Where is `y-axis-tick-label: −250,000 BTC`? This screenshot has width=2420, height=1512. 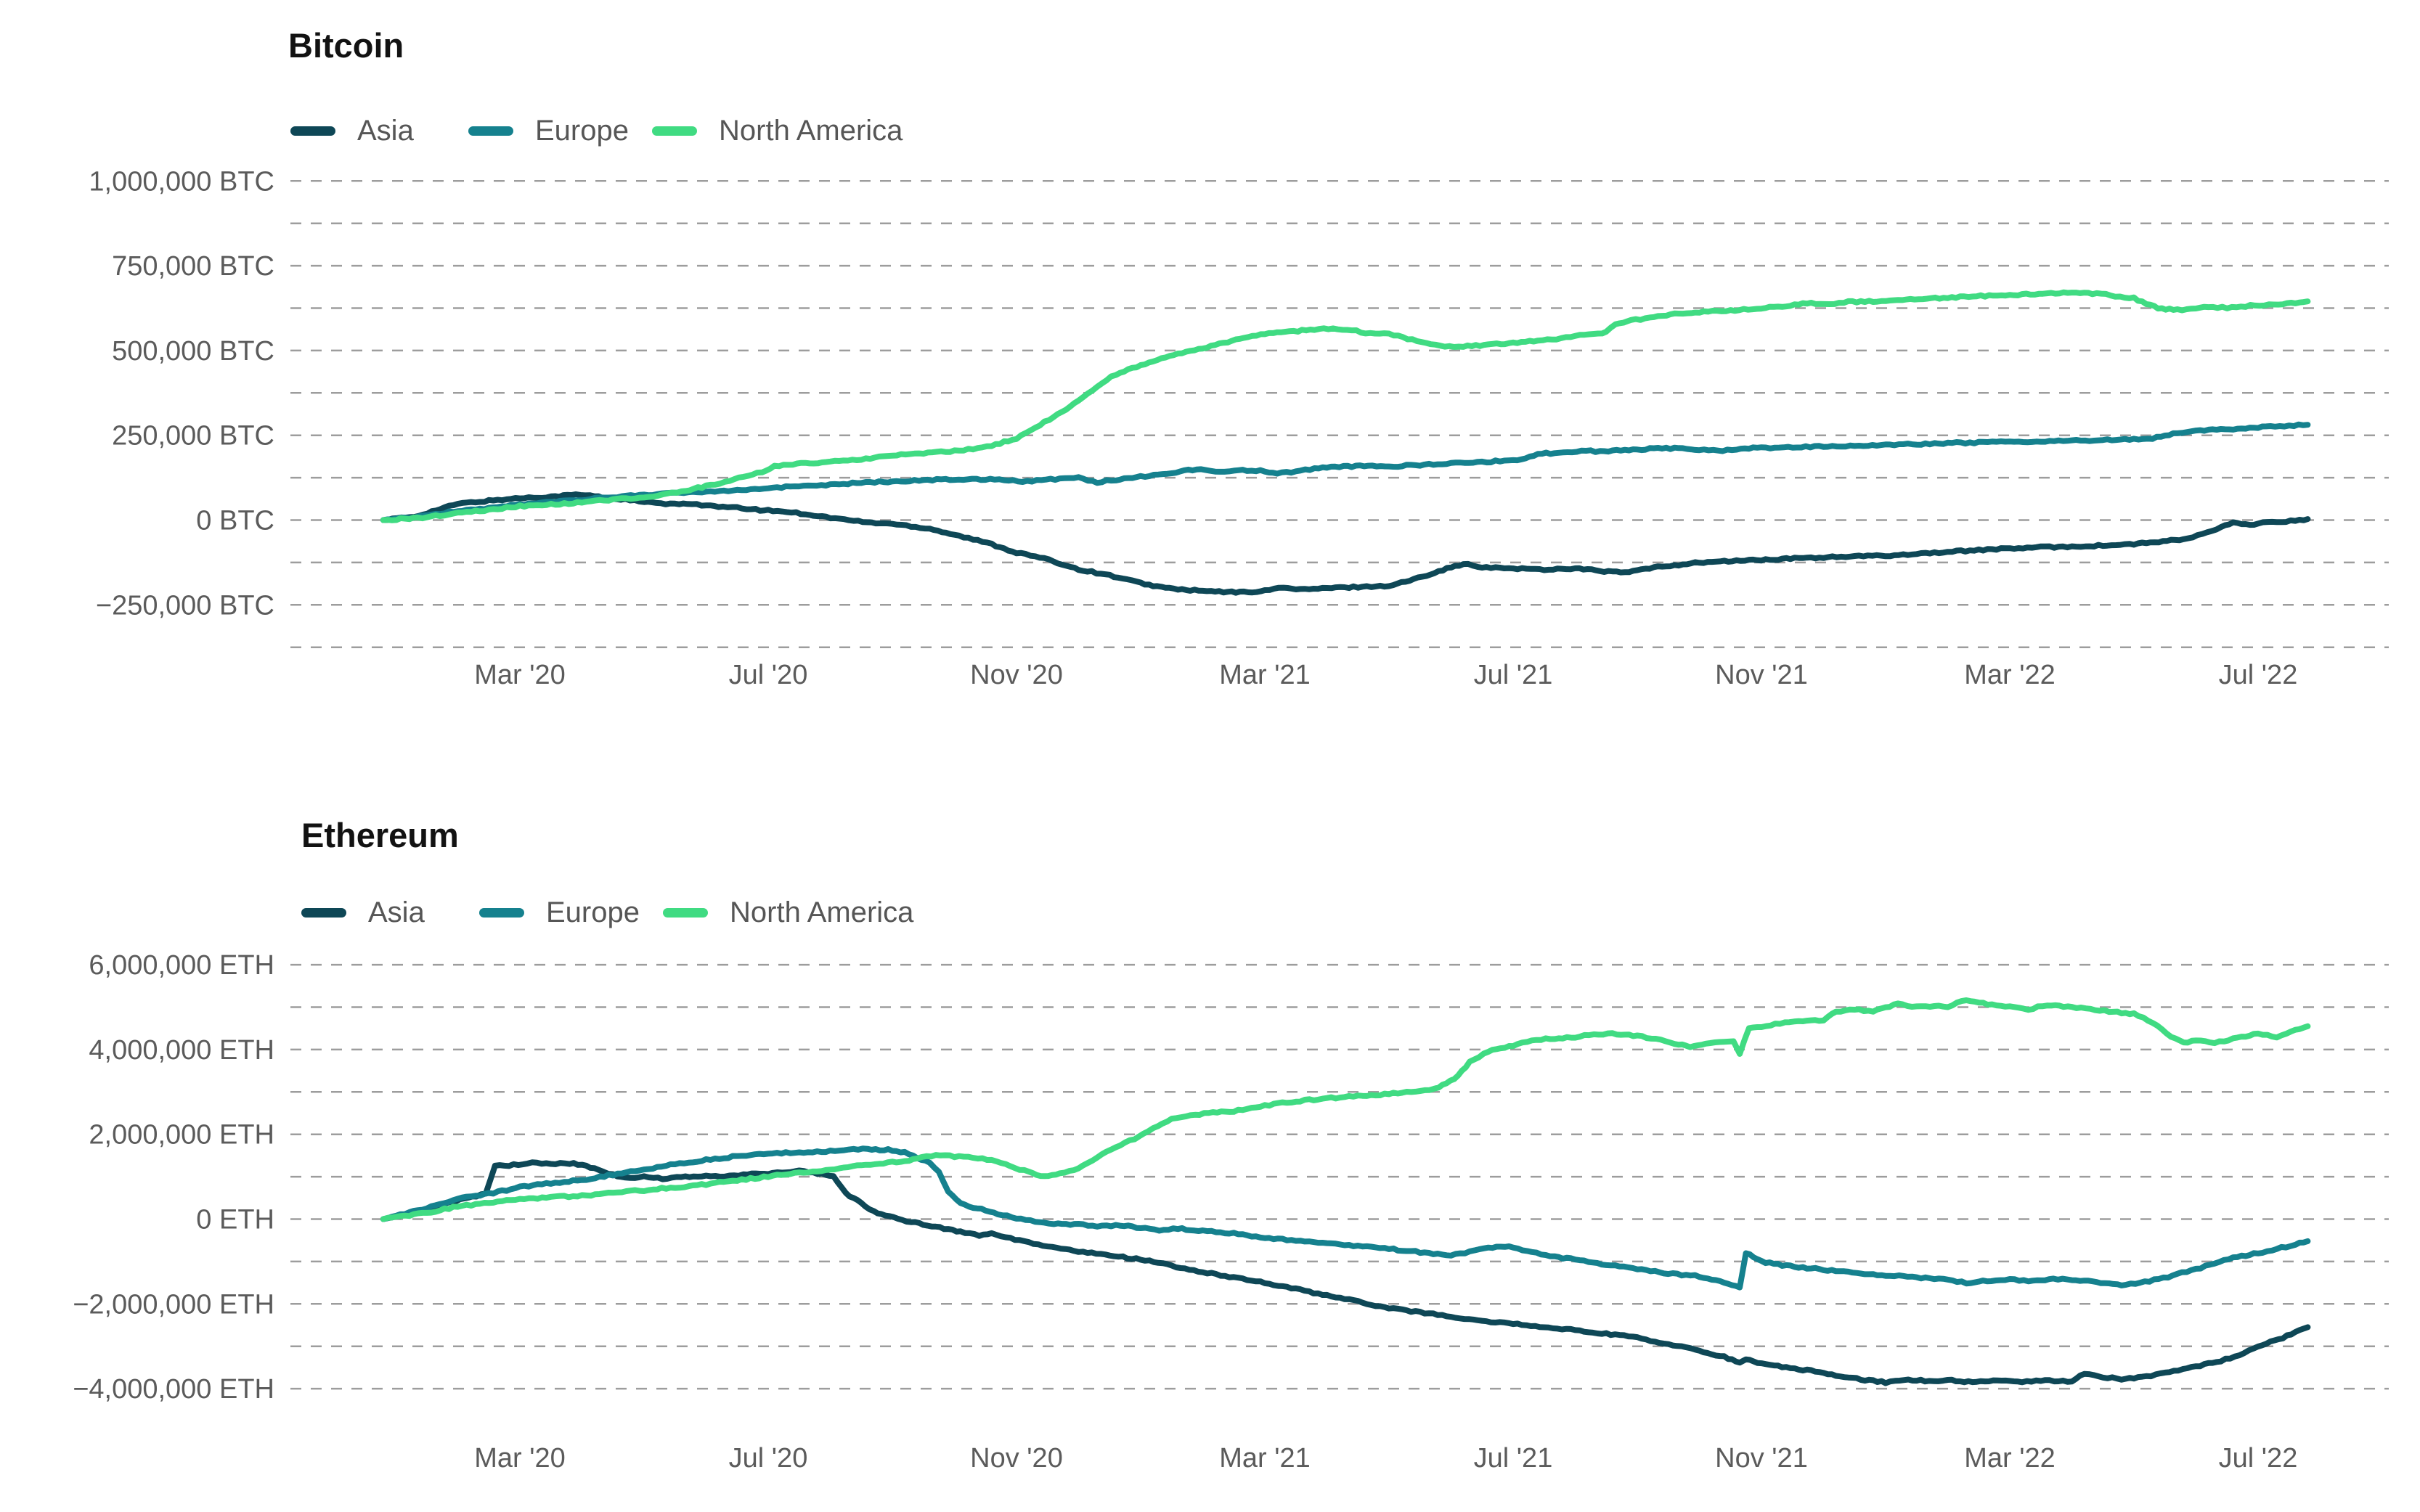
y-axis-tick-label: −250,000 BTC is located at coordinates (185, 605).